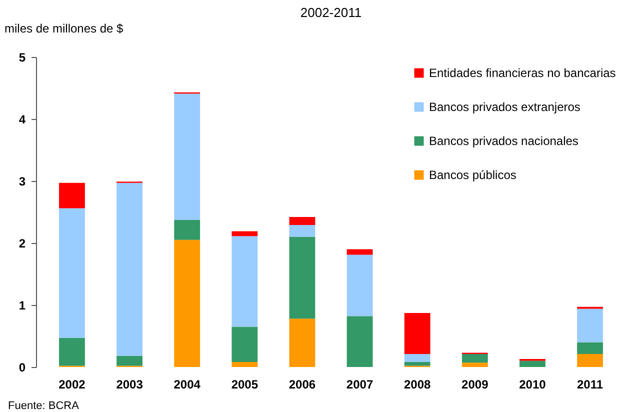  Describe the element at coordinates (22, 243) in the screenshot. I see `y-tick-label: 2` at that location.